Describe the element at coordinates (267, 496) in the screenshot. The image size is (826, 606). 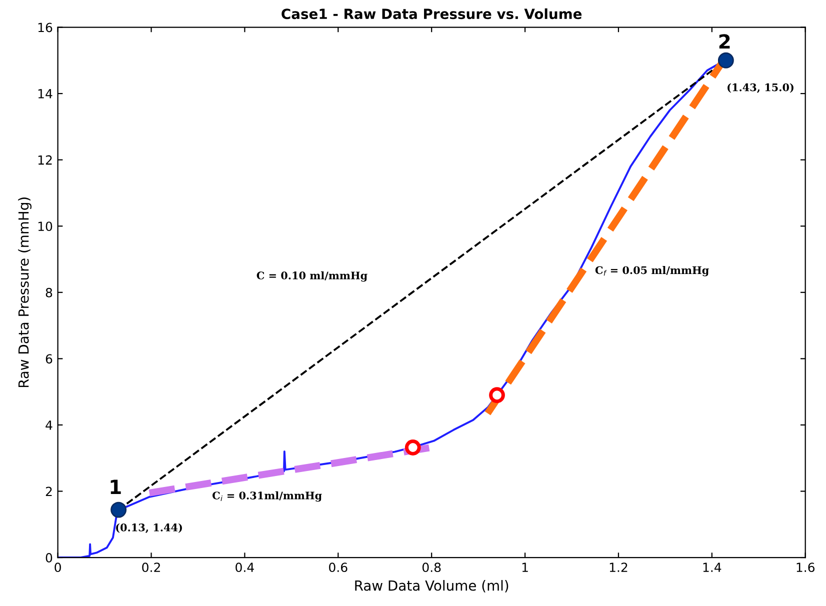
I see `annotation: C$_{i}$ = 0.31ml/mmHg` at that location.